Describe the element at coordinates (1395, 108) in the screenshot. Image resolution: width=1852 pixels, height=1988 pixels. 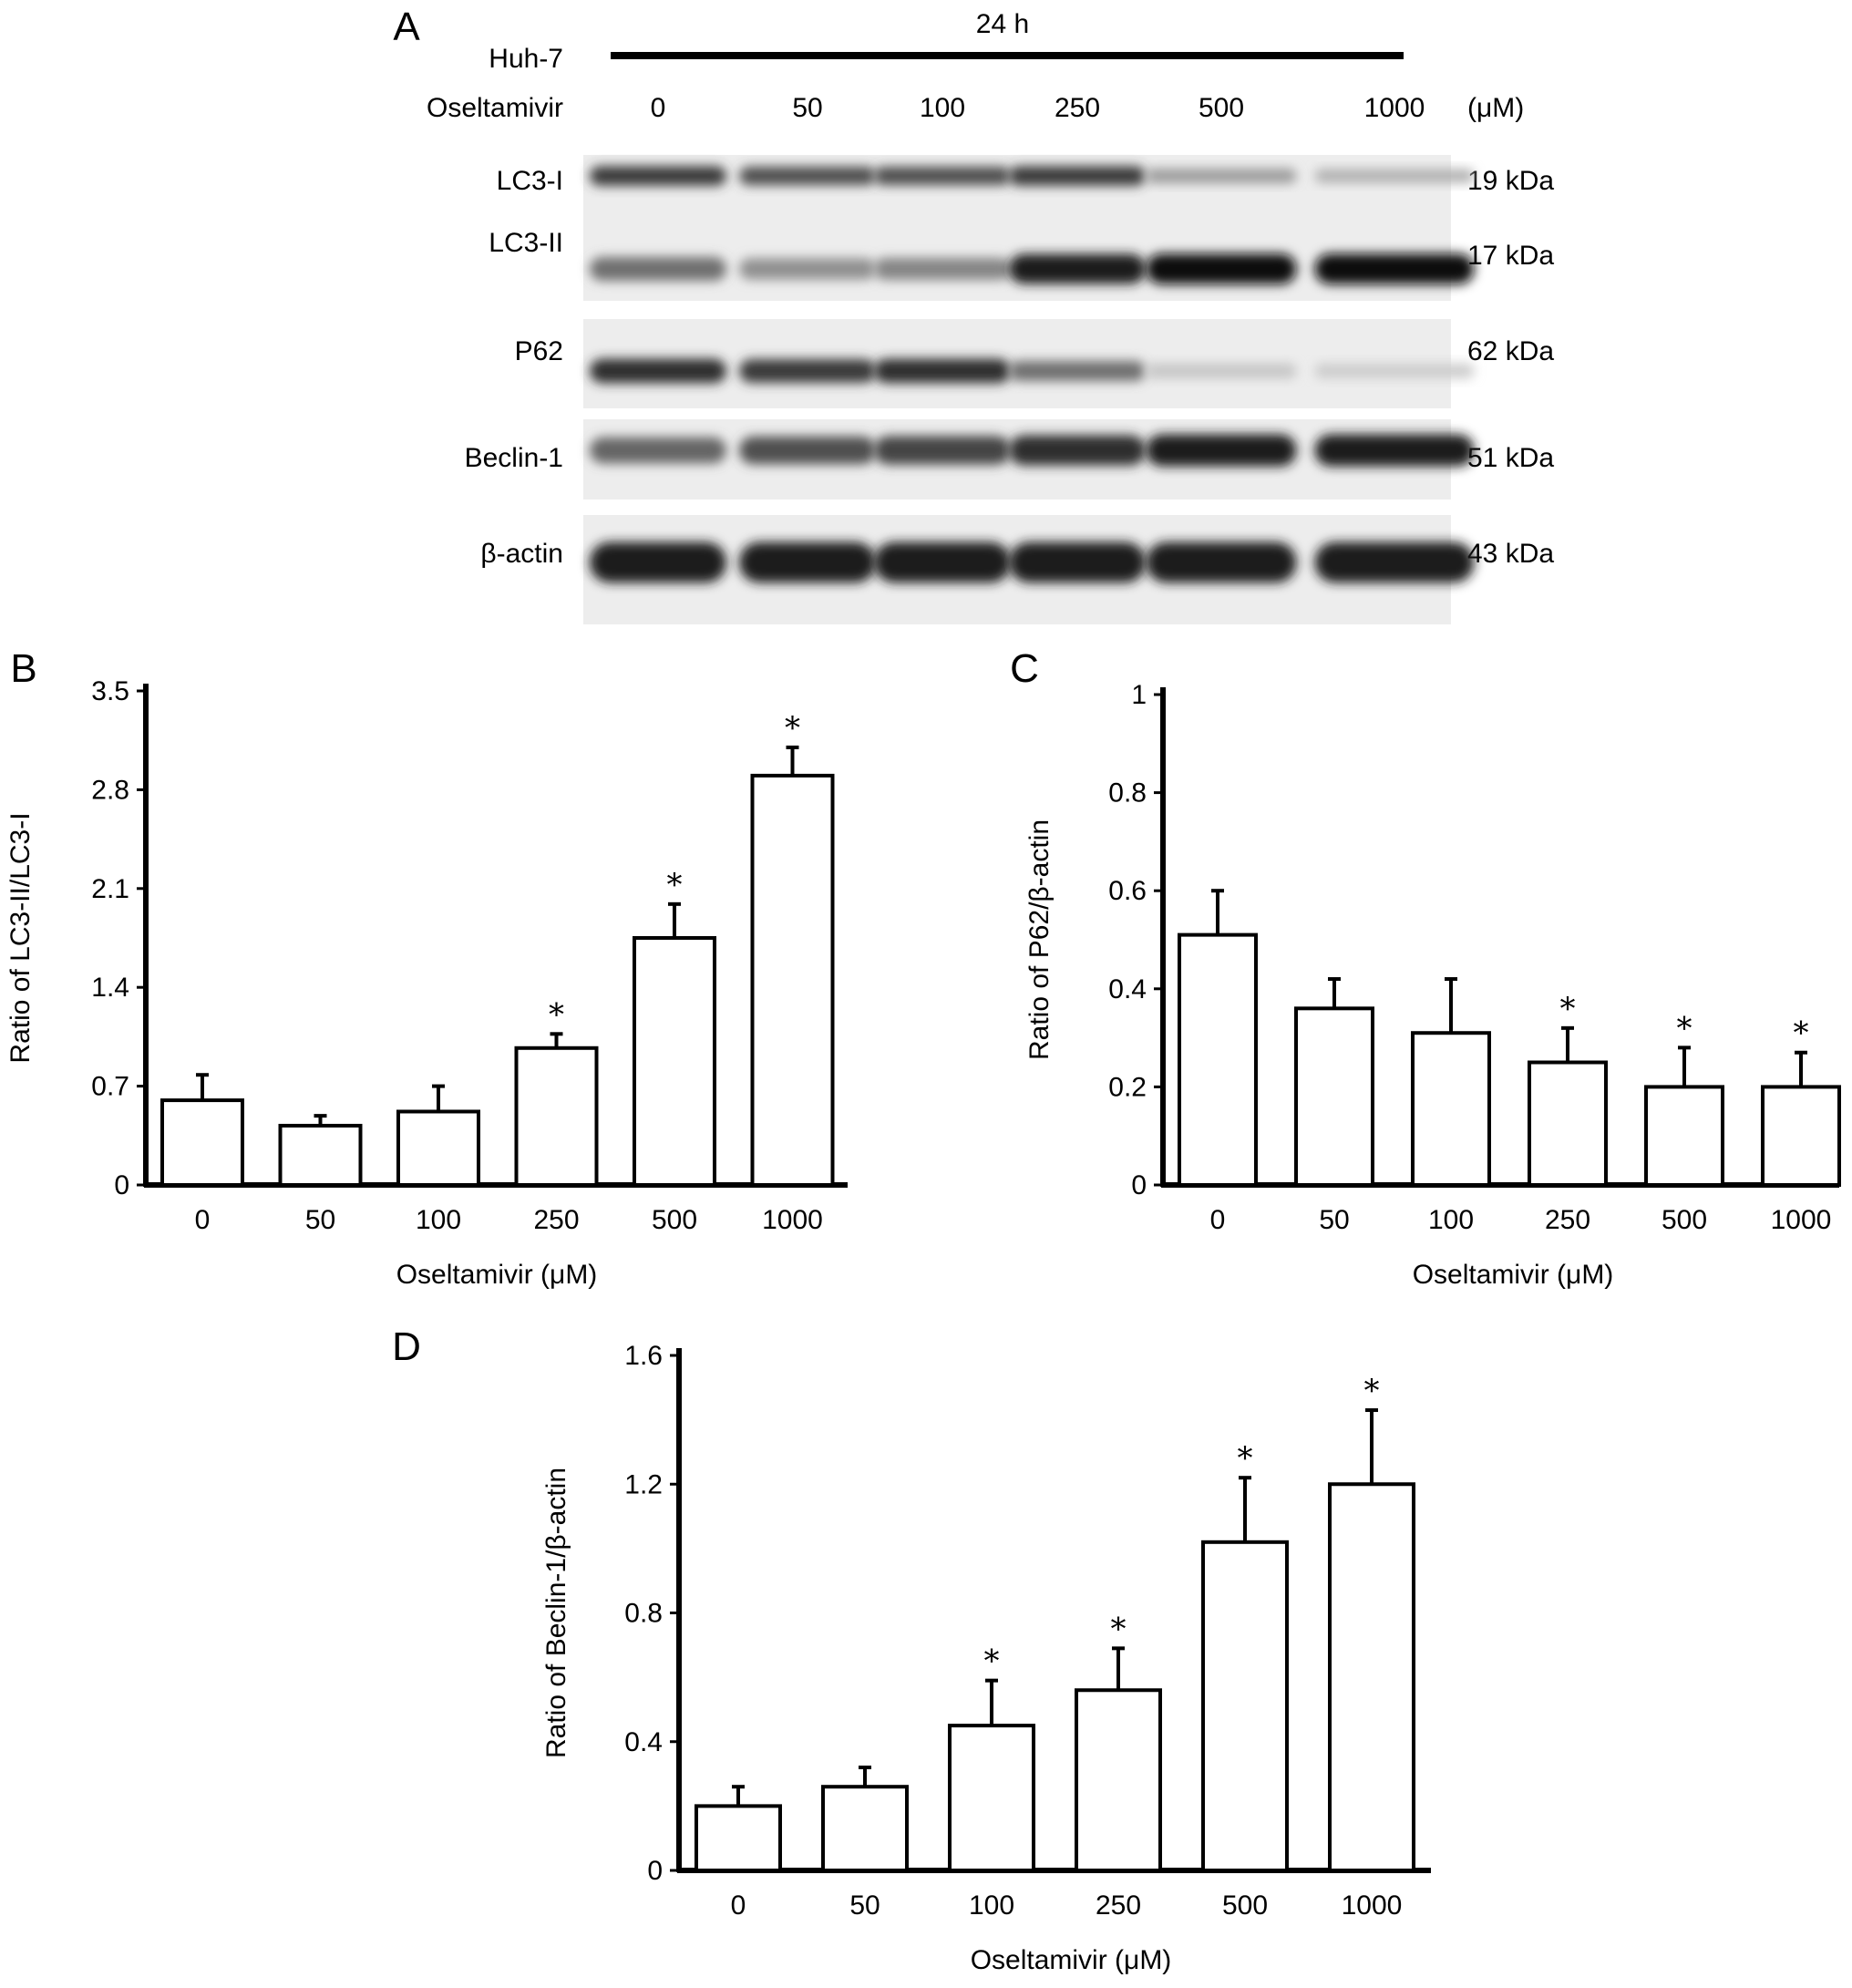
I see `dose-label: 1000` at that location.